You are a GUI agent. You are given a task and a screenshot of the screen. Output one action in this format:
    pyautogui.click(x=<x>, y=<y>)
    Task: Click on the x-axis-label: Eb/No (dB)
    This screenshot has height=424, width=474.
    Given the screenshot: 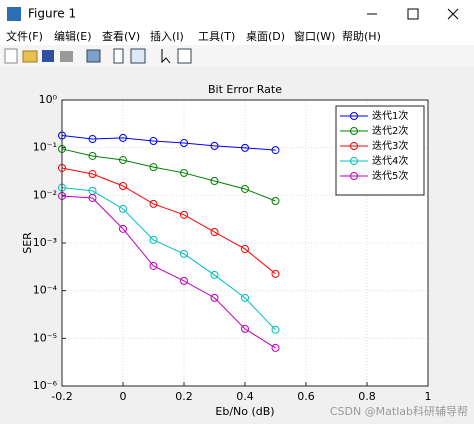 What is the action you would take?
    pyautogui.click(x=244, y=411)
    